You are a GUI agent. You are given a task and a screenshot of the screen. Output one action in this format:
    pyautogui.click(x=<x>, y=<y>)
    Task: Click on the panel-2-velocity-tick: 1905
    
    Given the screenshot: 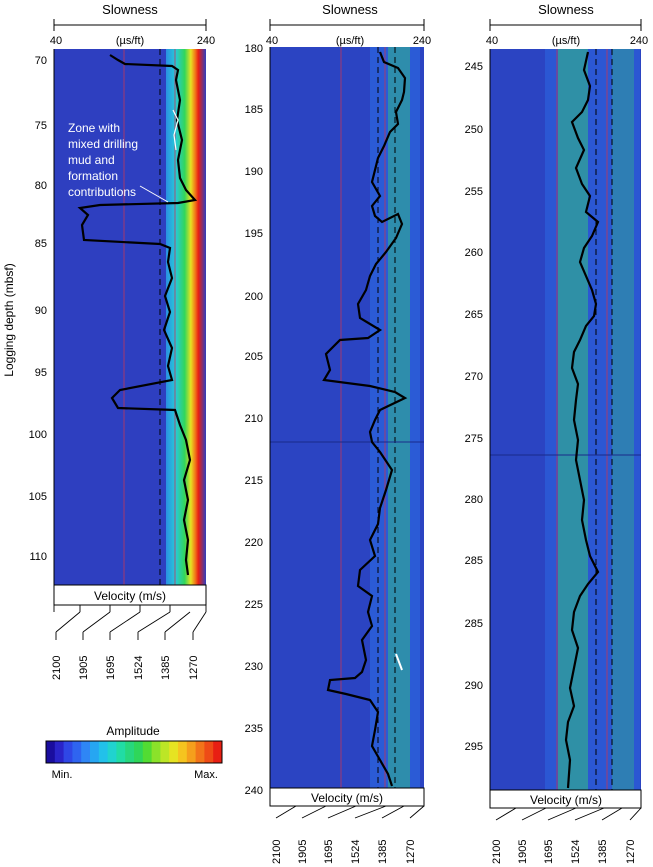 What is the action you would take?
    pyautogui.click(x=303, y=852)
    